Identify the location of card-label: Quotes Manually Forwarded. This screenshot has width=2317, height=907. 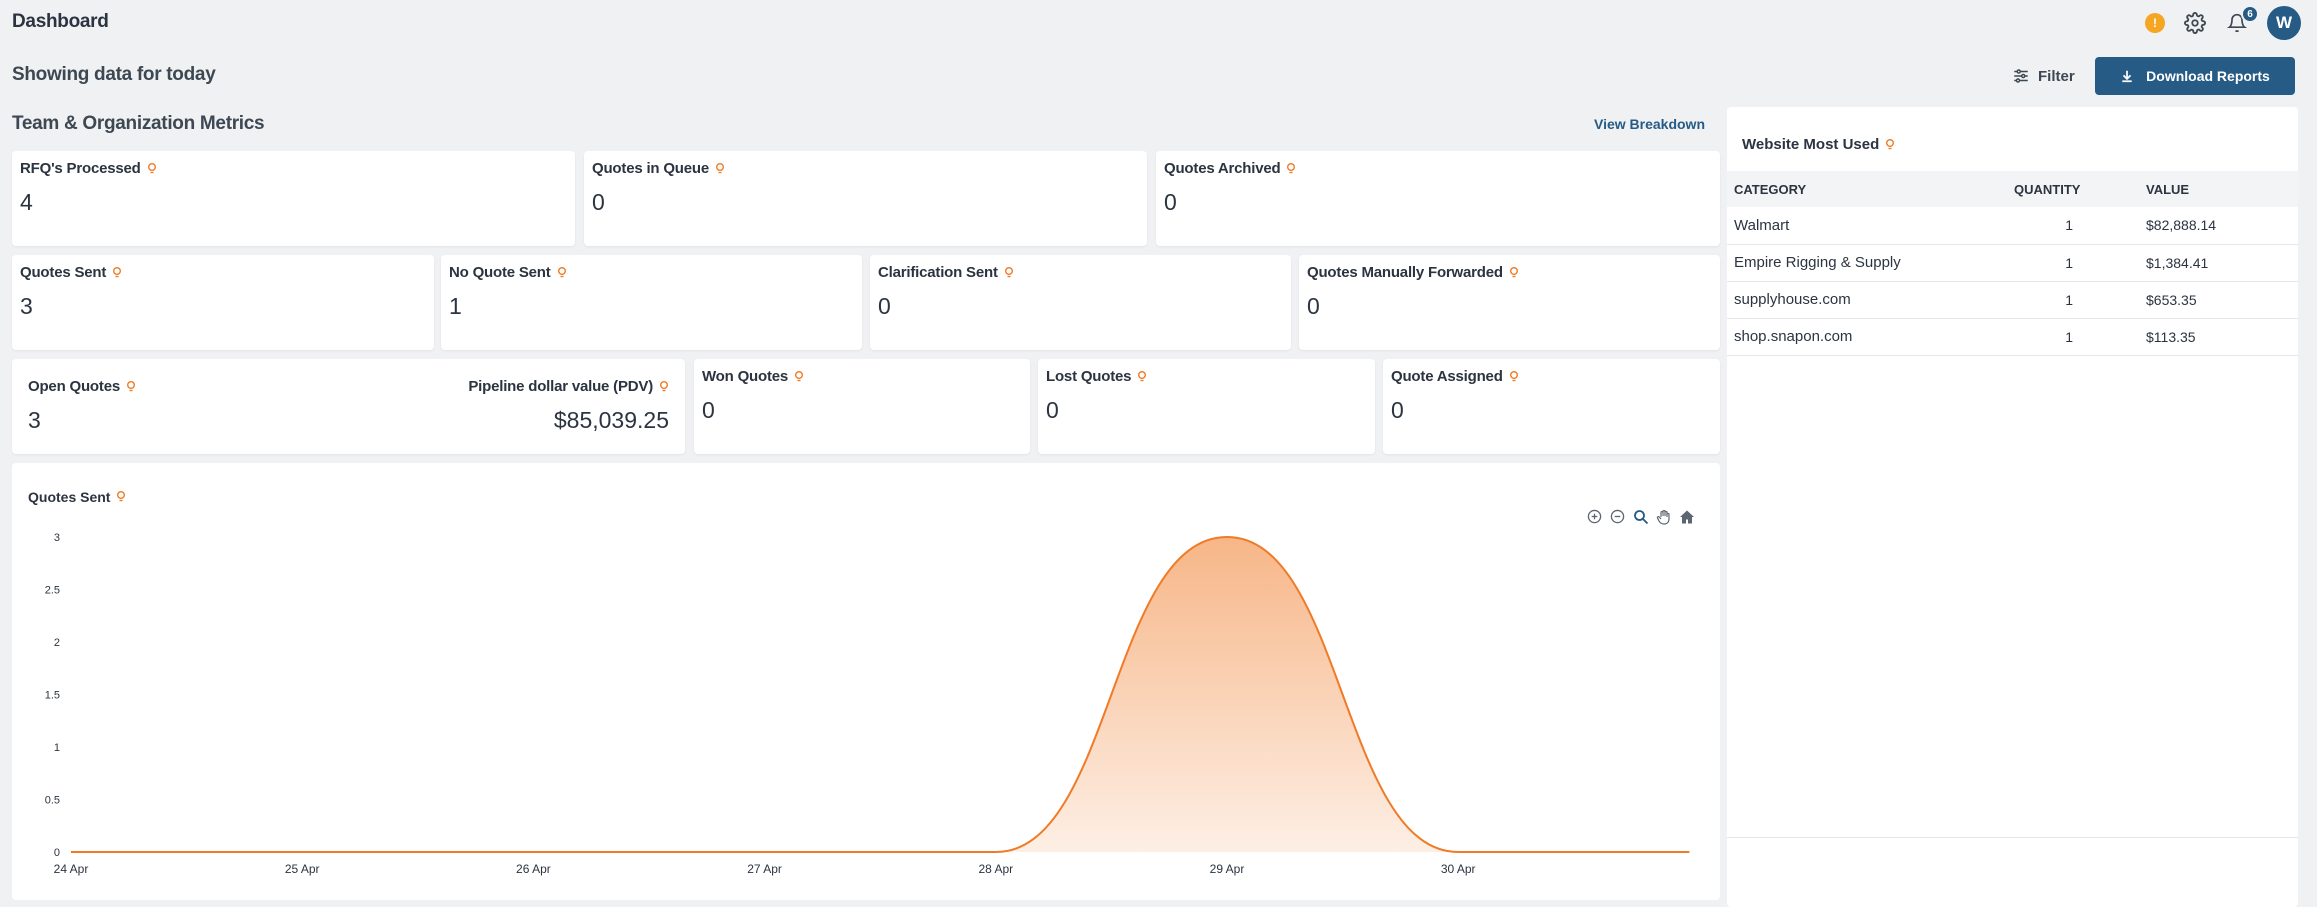
(1405, 272).